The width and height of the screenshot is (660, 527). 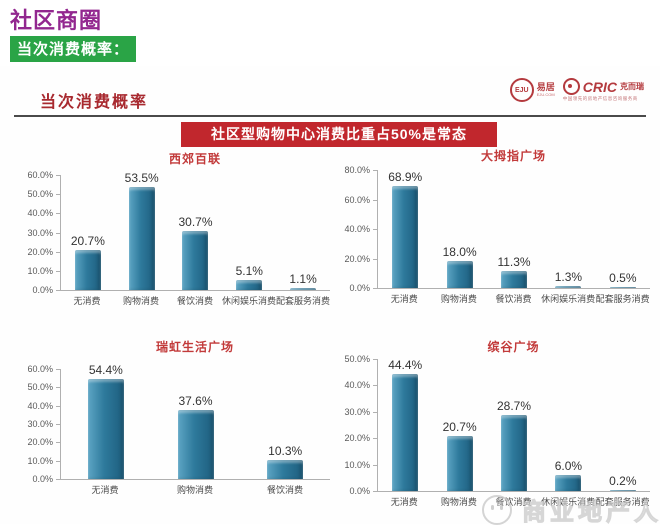 I want to click on cric-cn: 克而瑞, so click(x=632, y=86).